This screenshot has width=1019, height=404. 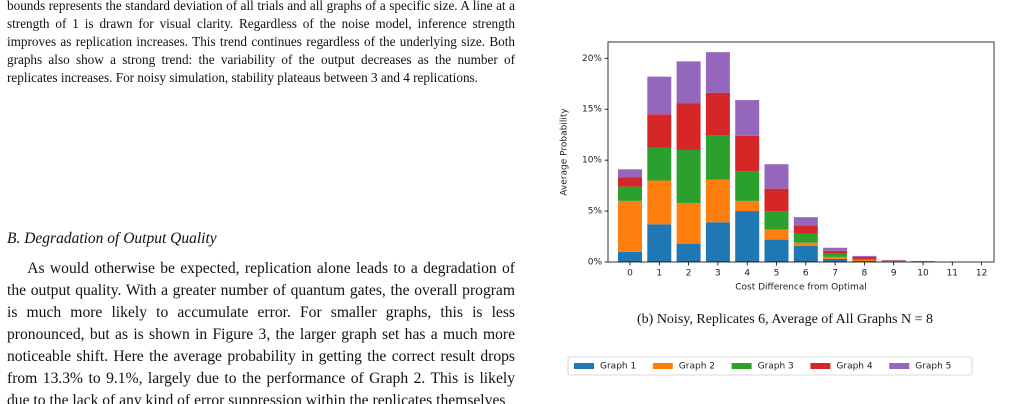 I want to click on x-tick-label: 6, so click(x=806, y=274).